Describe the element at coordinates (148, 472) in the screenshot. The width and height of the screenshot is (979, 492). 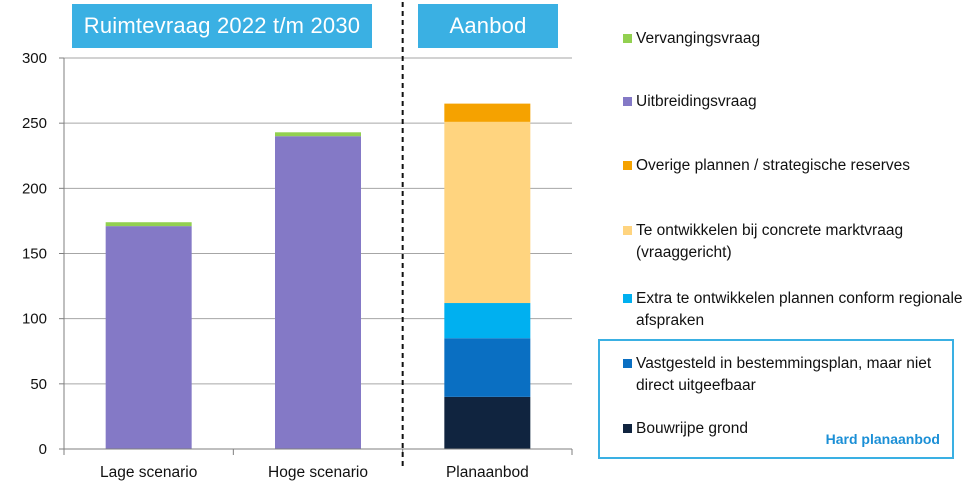
I see `x-category-label: Lage scenario` at that location.